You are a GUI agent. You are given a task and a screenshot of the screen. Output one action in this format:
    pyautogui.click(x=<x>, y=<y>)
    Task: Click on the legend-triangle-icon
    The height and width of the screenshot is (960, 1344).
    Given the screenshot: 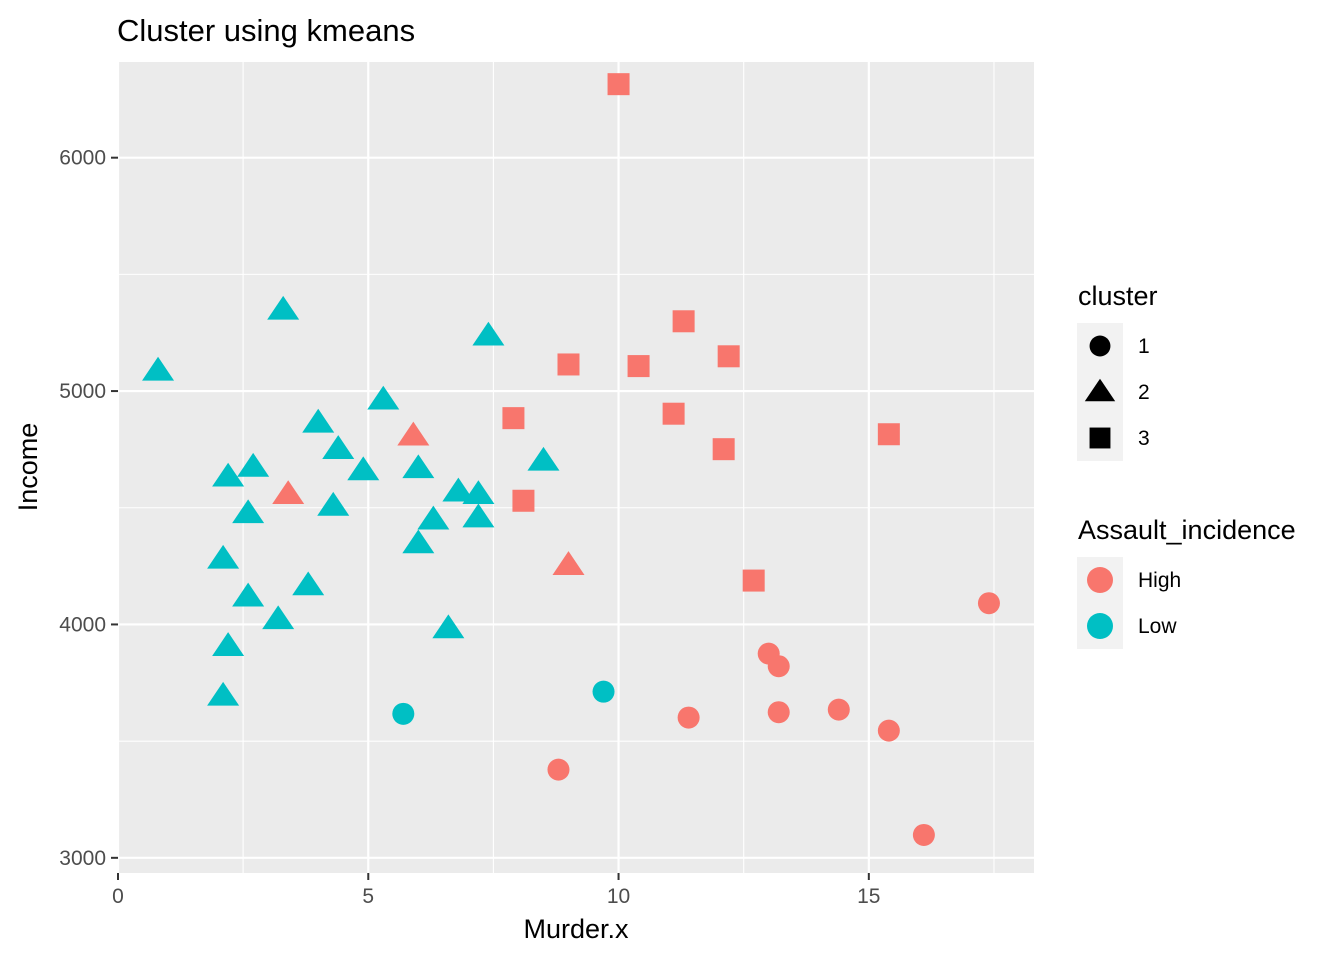 What is the action you would take?
    pyautogui.click(x=1100, y=390)
    